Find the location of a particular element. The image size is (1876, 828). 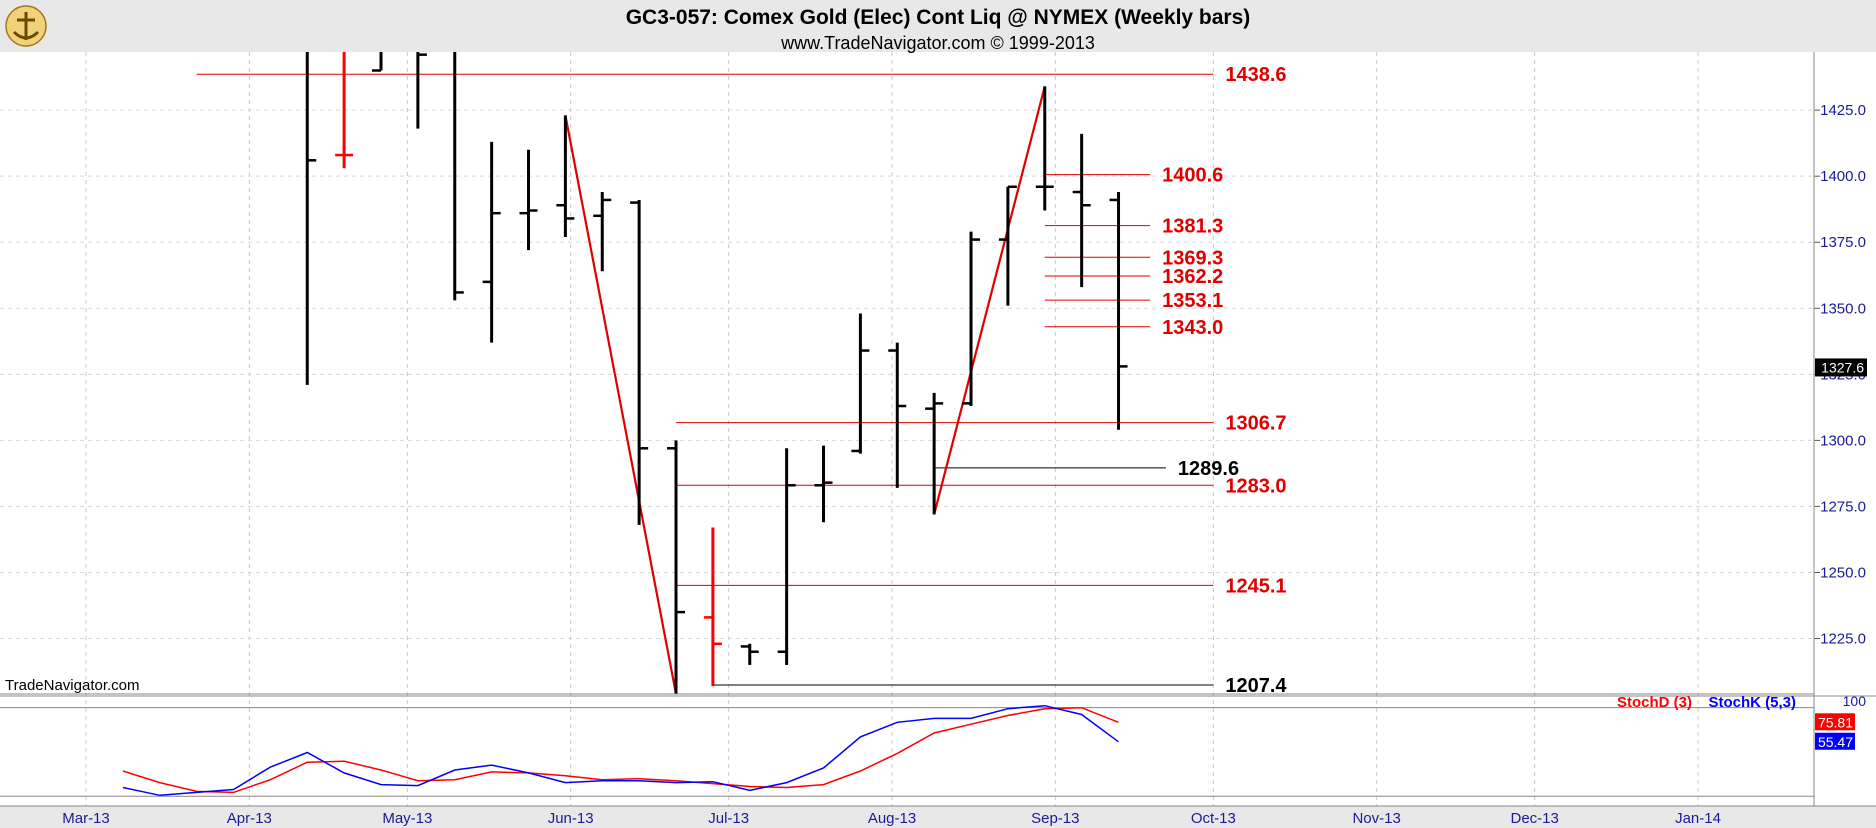

stoch-d-last-box is located at coordinates (1835, 722).